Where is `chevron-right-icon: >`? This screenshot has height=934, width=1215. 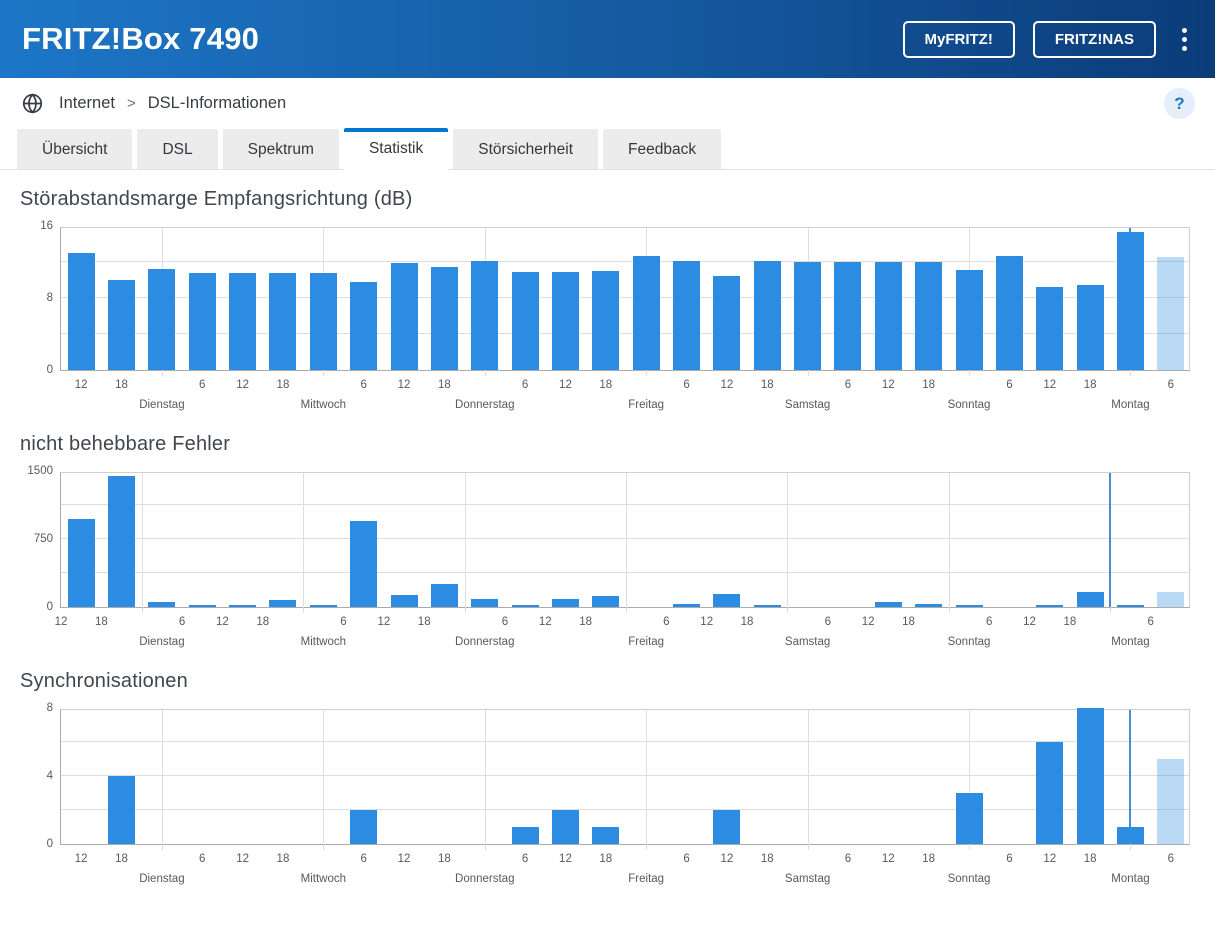
chevron-right-icon: > is located at coordinates (131, 103).